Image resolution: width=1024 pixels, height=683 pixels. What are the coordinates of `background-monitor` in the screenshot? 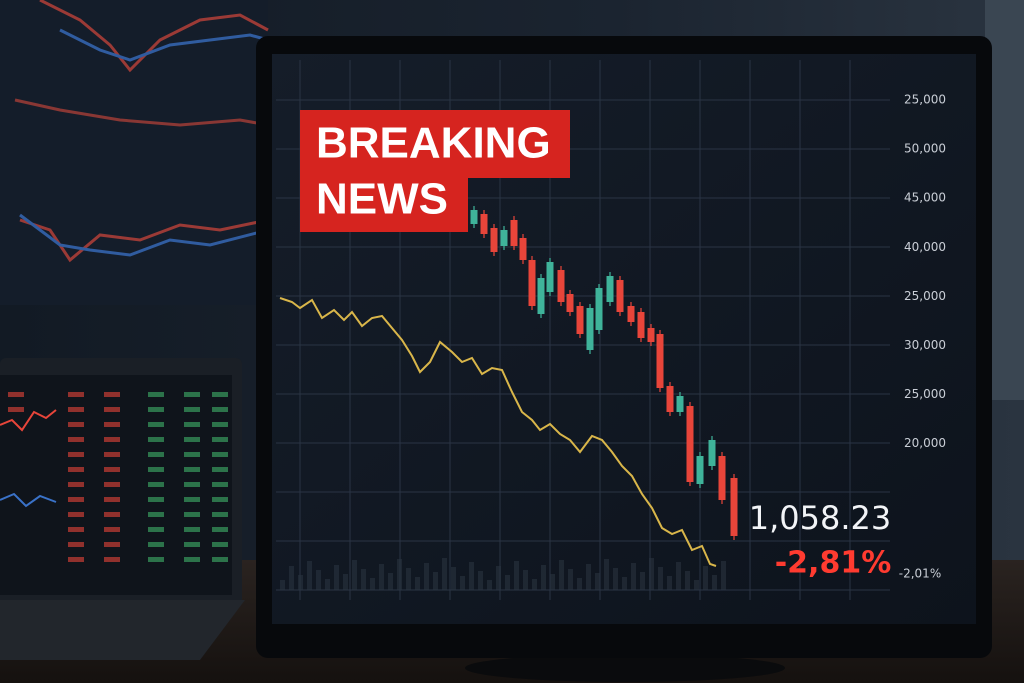 It's located at (134, 152).